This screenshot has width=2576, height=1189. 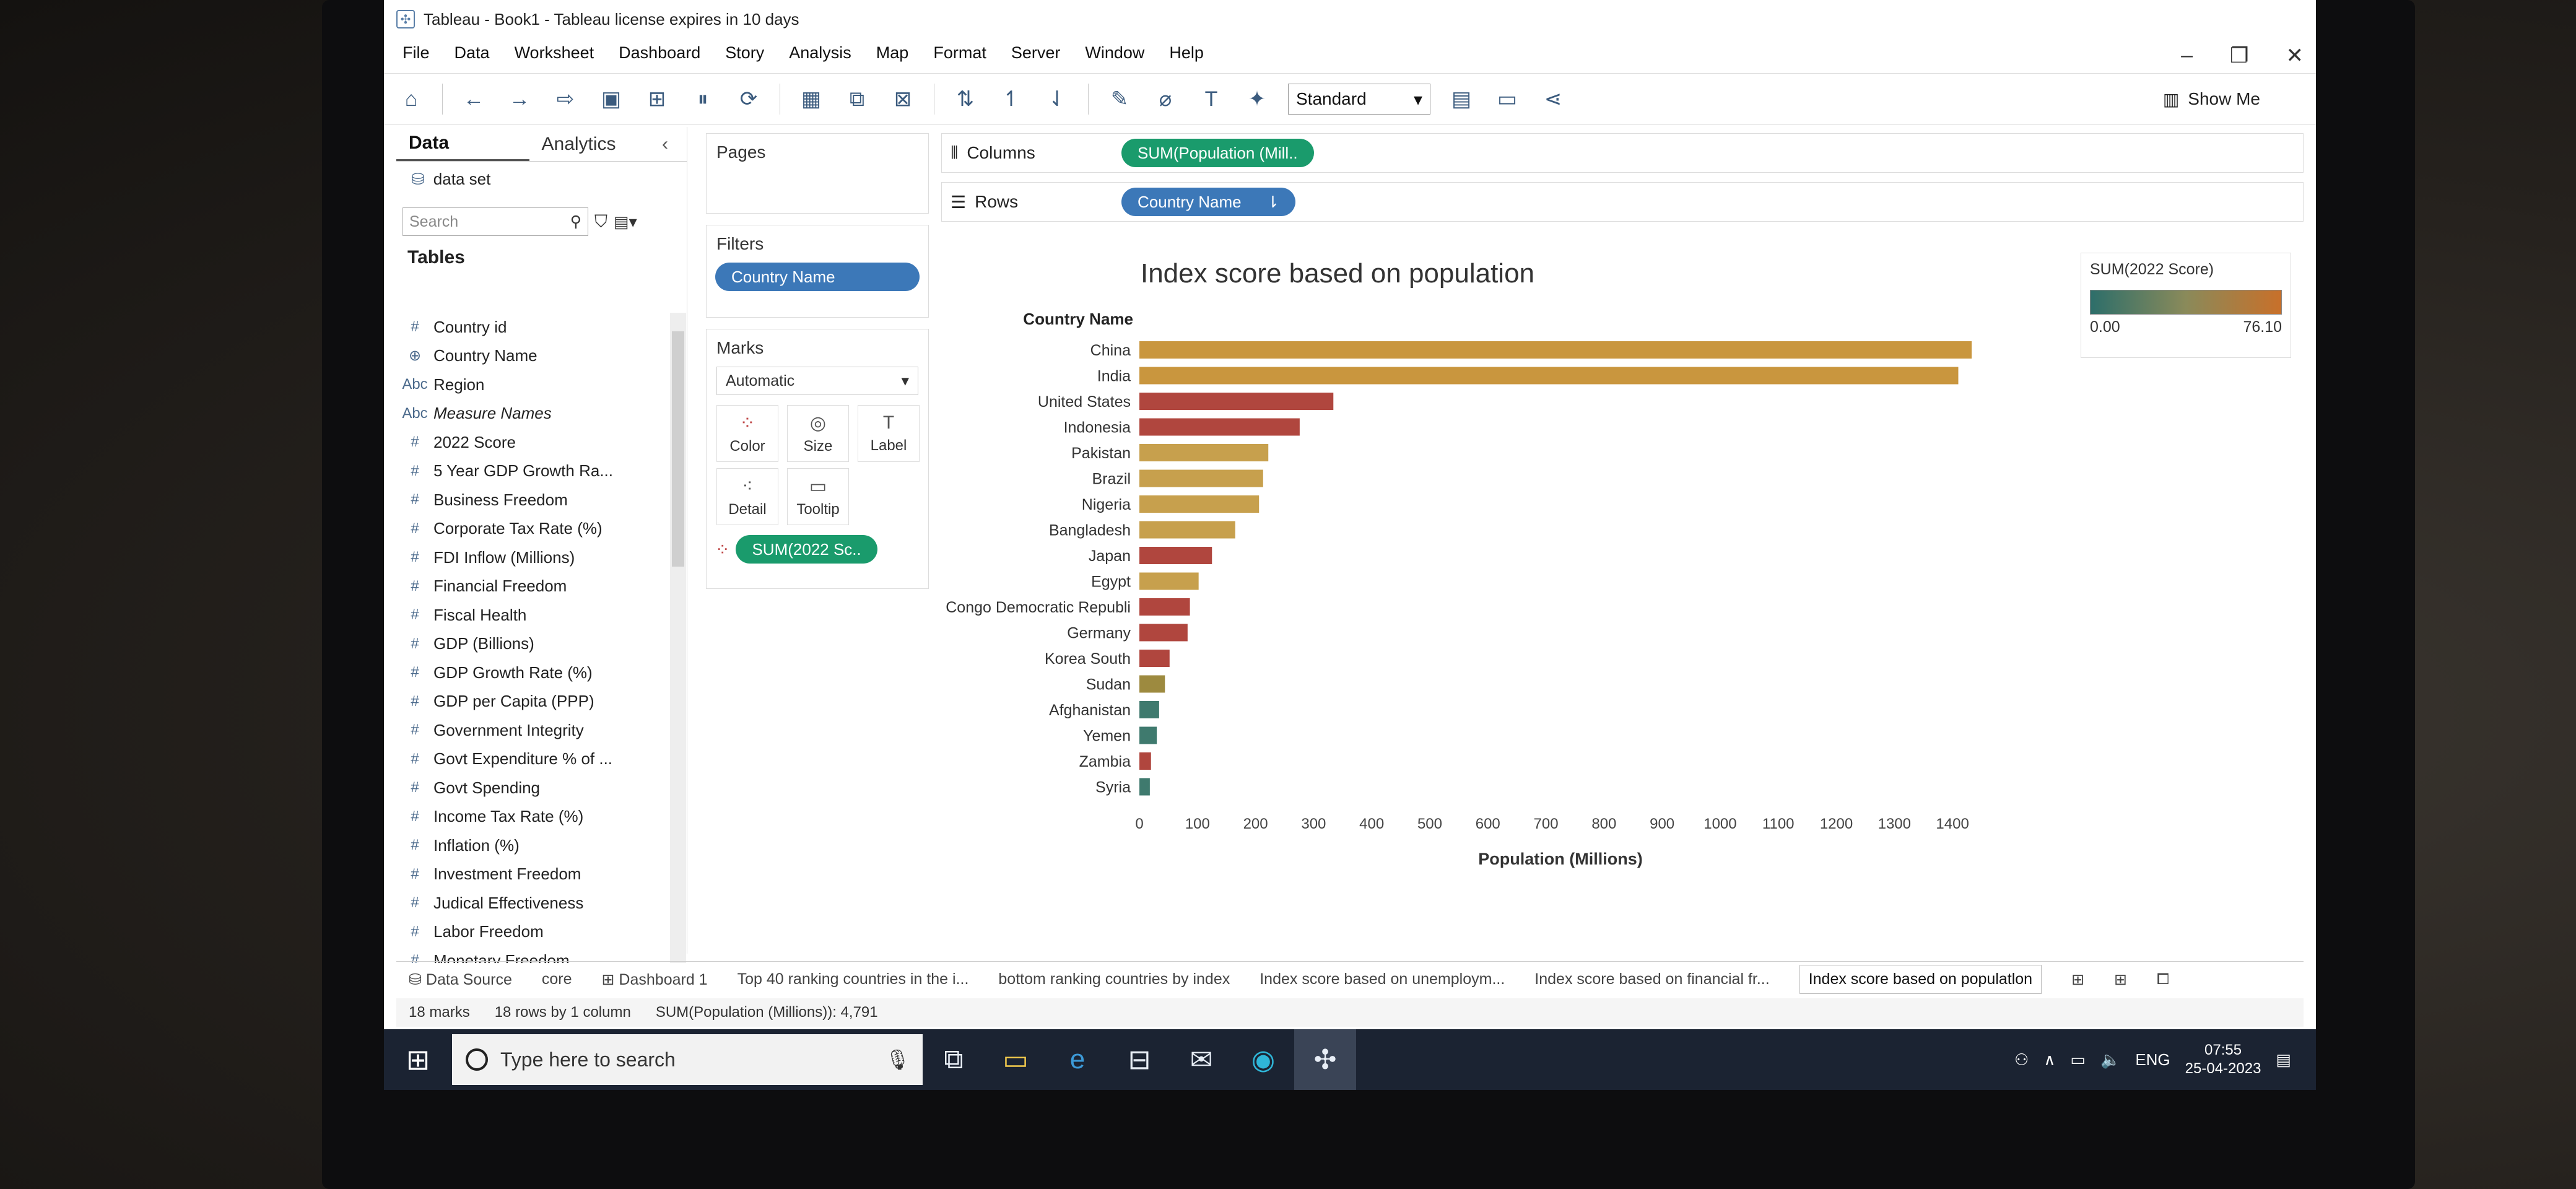 I want to click on microphone-icon: 🎙, so click(x=897, y=1059).